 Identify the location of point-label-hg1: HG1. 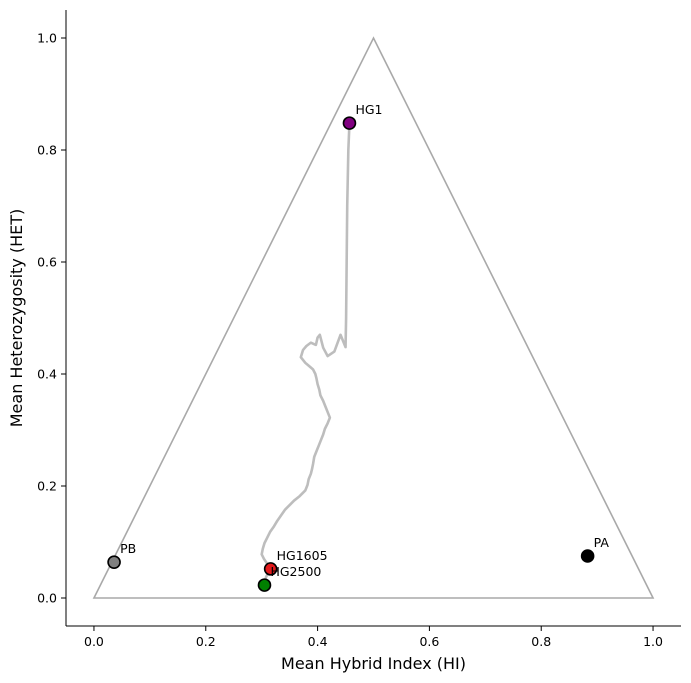
(368, 109).